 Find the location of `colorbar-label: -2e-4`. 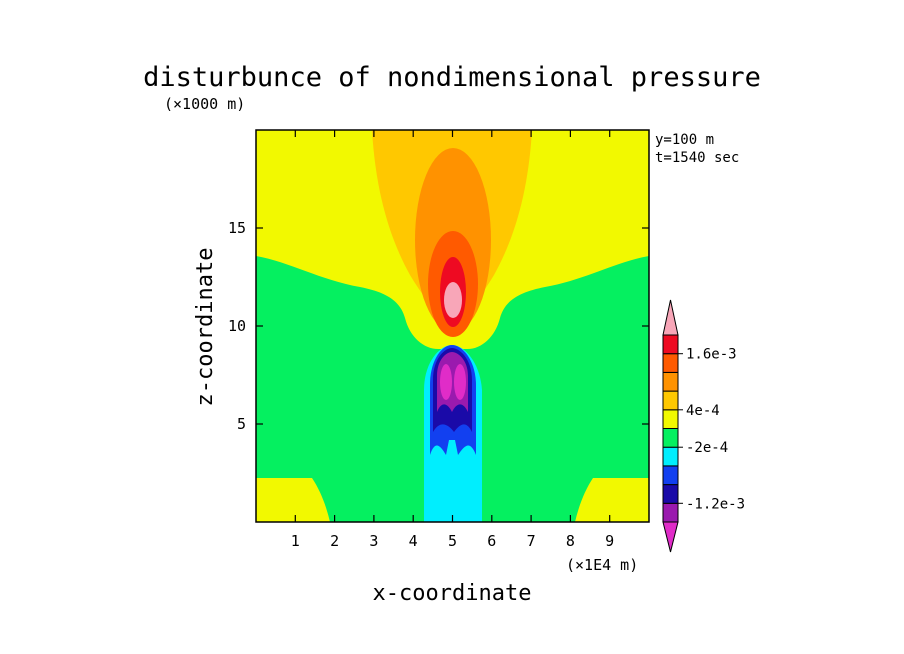

colorbar-label: -2e-4 is located at coordinates (707, 448).